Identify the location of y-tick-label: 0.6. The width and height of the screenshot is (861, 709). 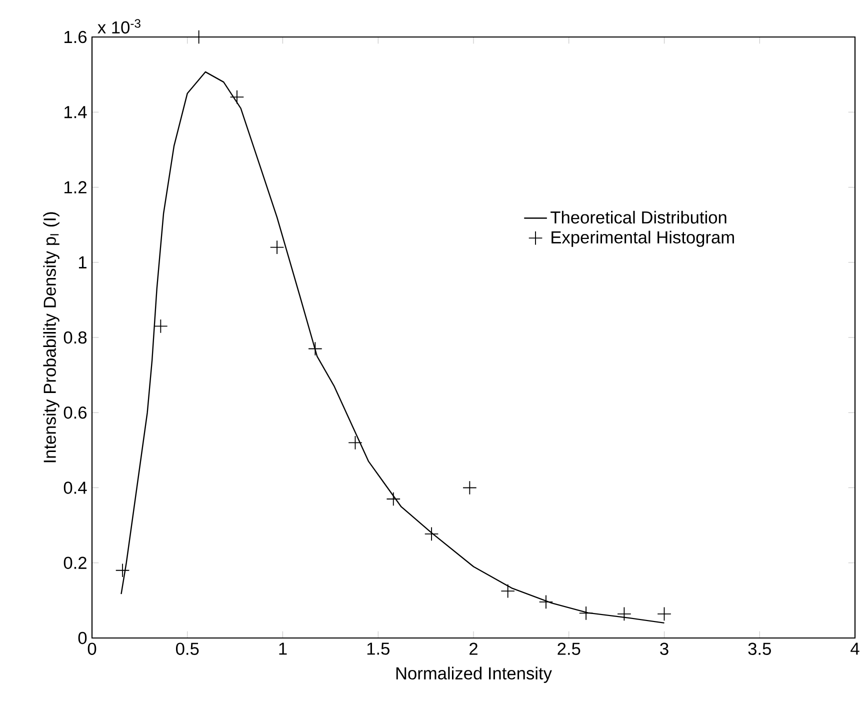
(75, 412).